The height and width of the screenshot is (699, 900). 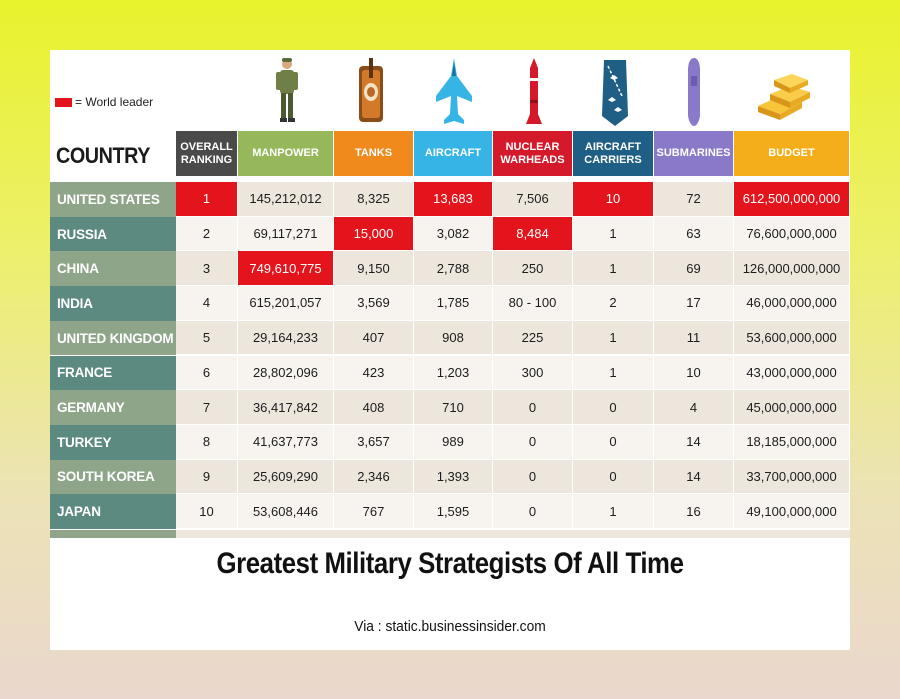 I want to click on cell-rank: 7, so click(x=207, y=407).